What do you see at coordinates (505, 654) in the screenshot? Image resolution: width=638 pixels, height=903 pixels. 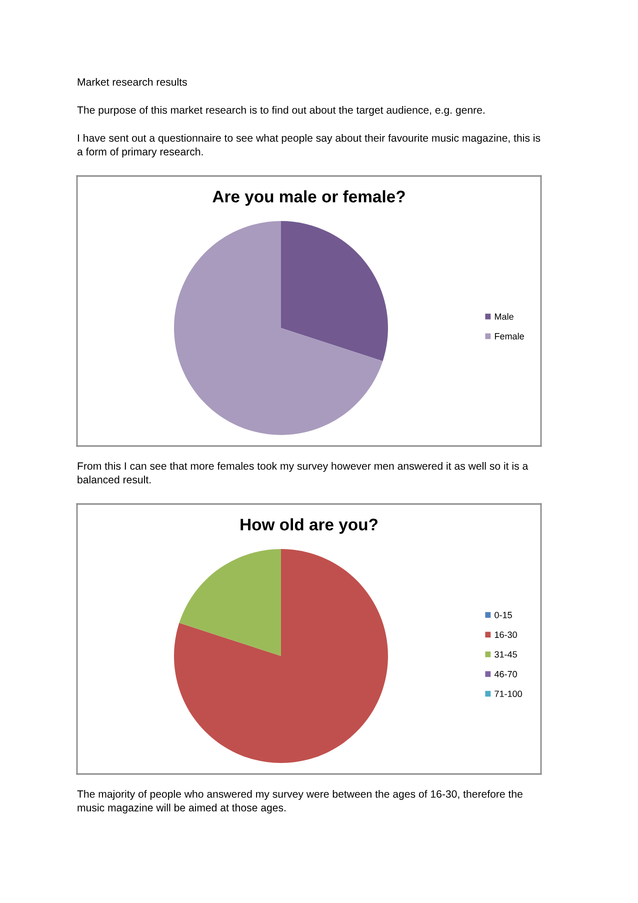 I see `legend-label: 31-45` at bounding box center [505, 654].